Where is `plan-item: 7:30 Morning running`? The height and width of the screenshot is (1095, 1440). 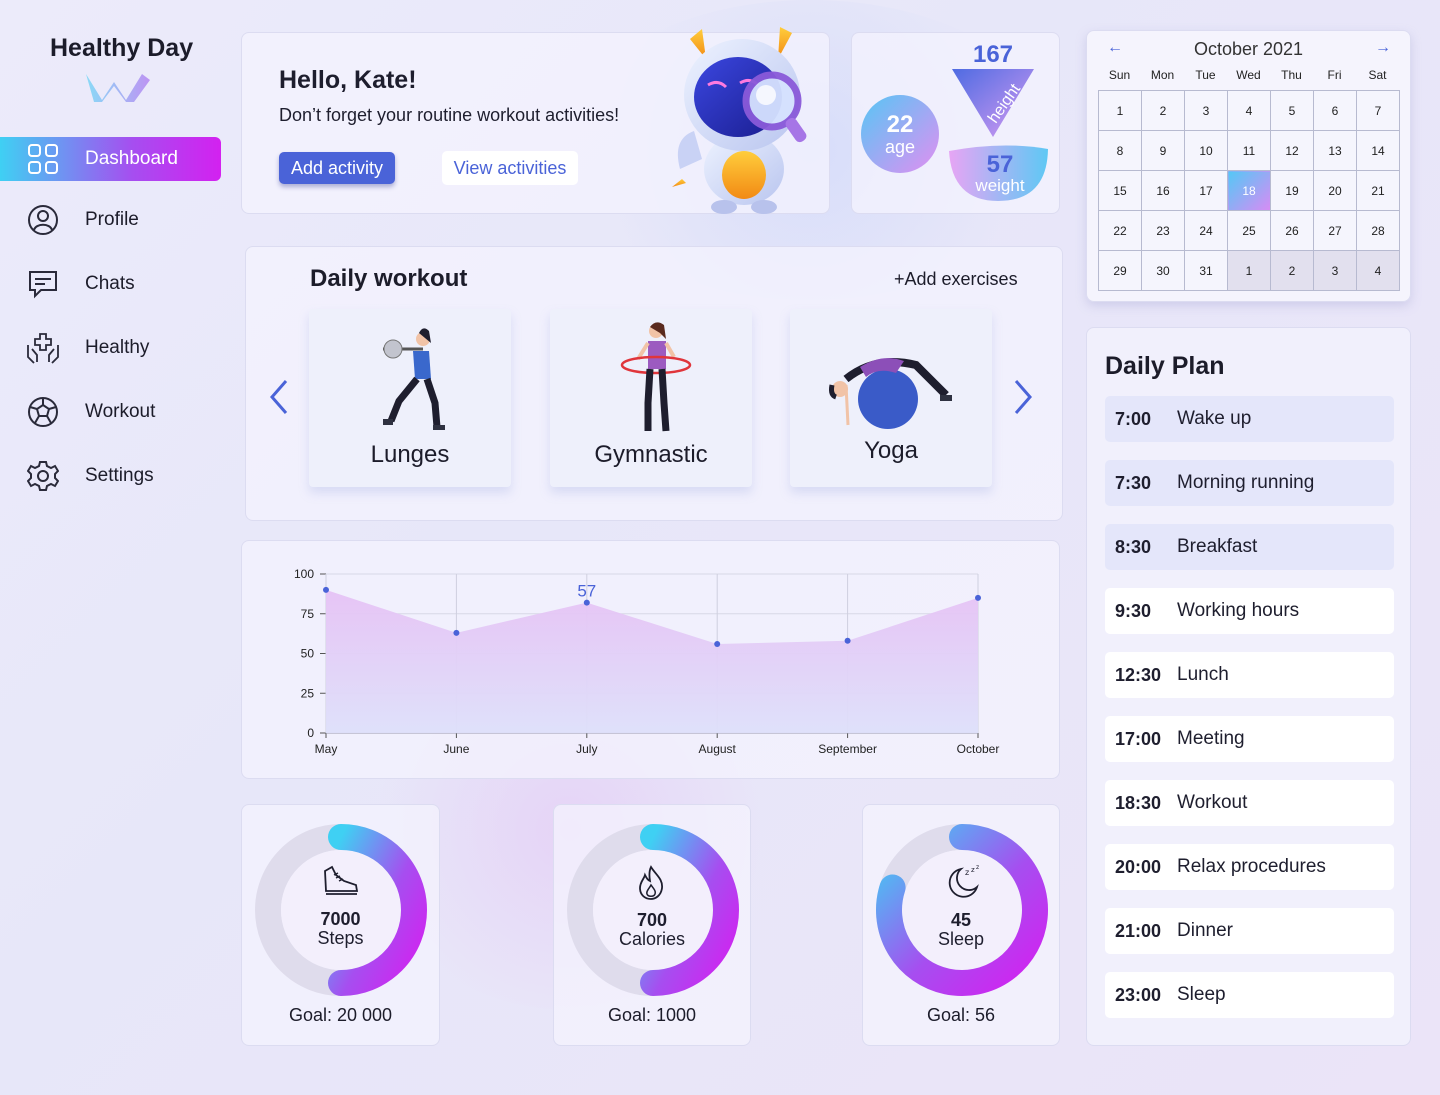
plan-item: 7:30 Morning running is located at coordinates (1249, 483).